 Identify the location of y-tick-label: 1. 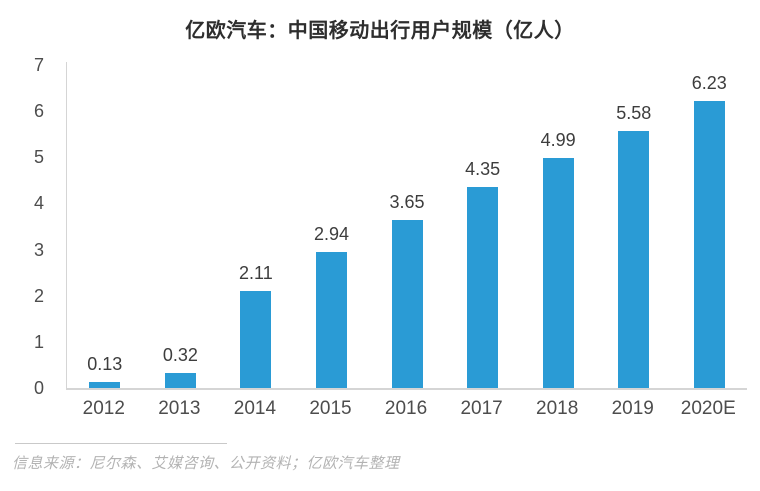
(38, 341).